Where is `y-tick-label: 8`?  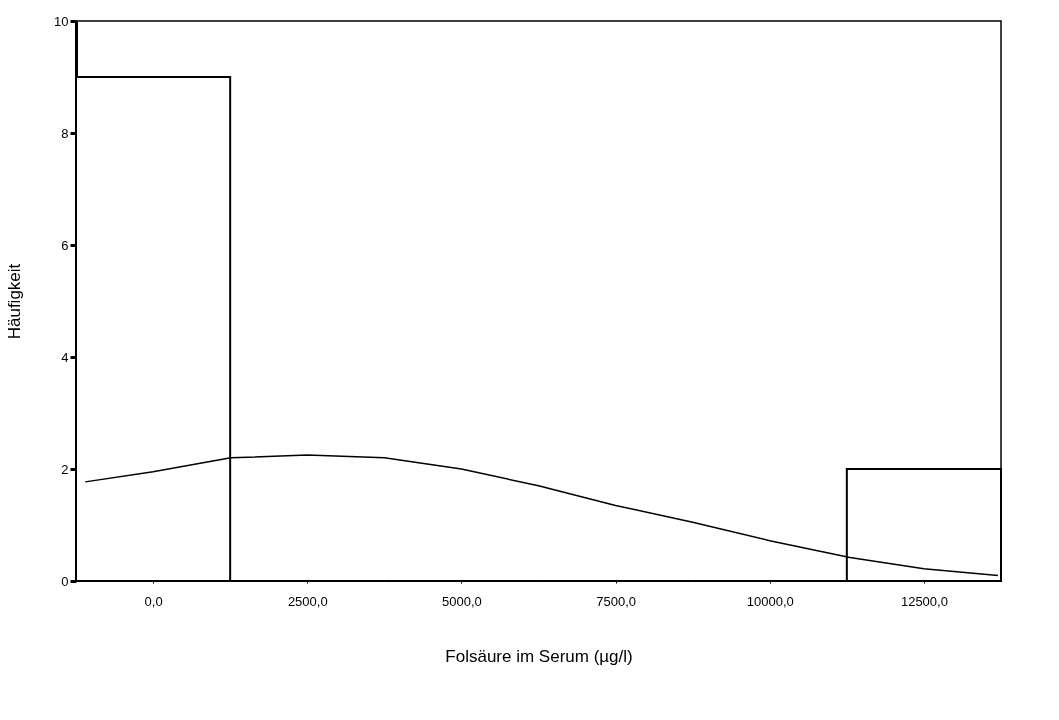
y-tick-label: 8 is located at coordinates (65, 133).